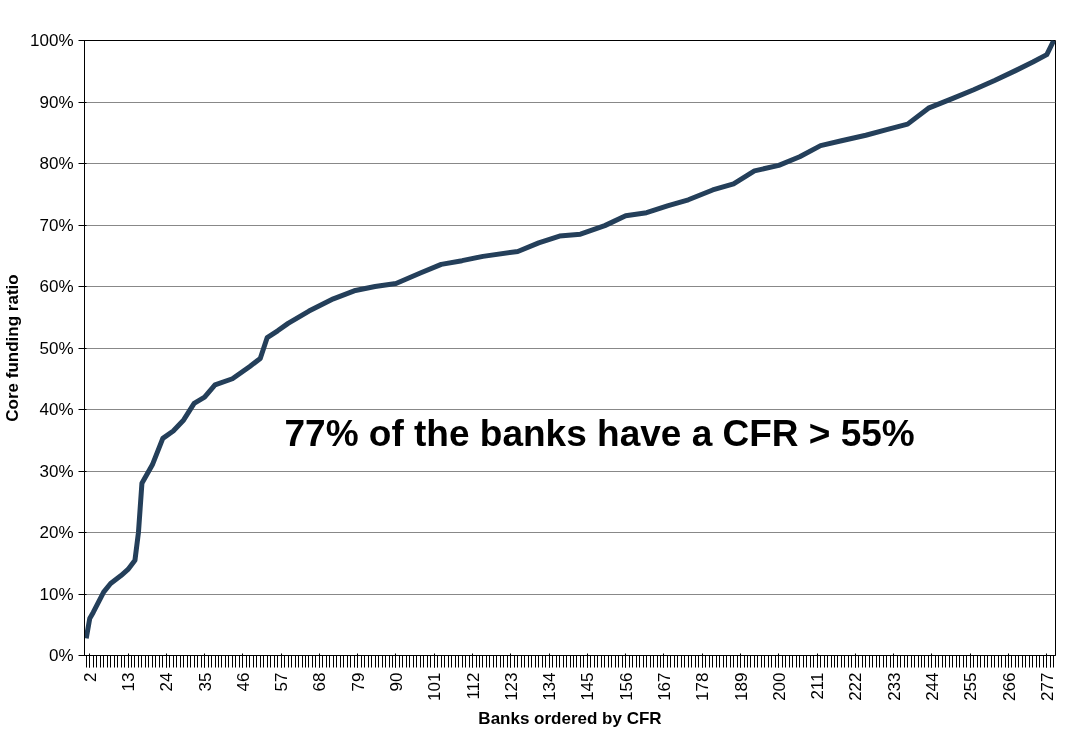  I want to click on x-tick-label: 189, so click(741, 686).